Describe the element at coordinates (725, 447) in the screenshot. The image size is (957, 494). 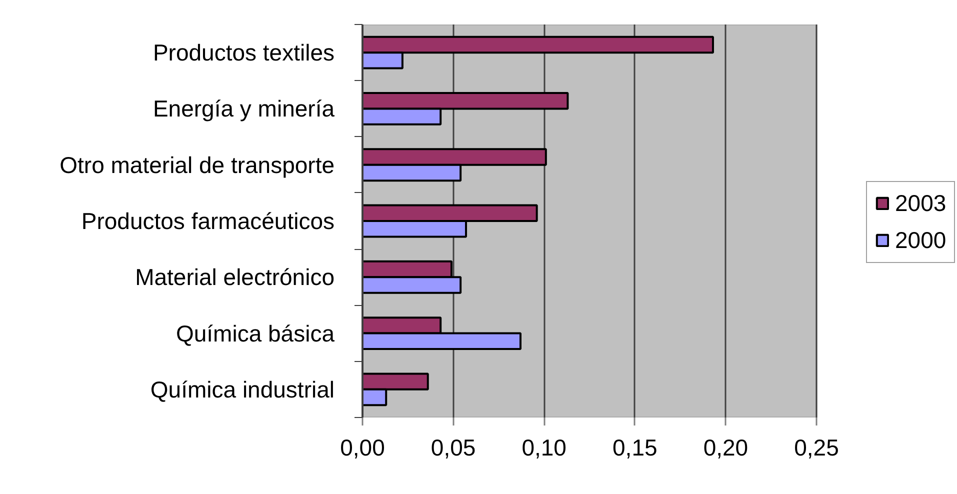
I see `x-tick-label: 0,20` at that location.